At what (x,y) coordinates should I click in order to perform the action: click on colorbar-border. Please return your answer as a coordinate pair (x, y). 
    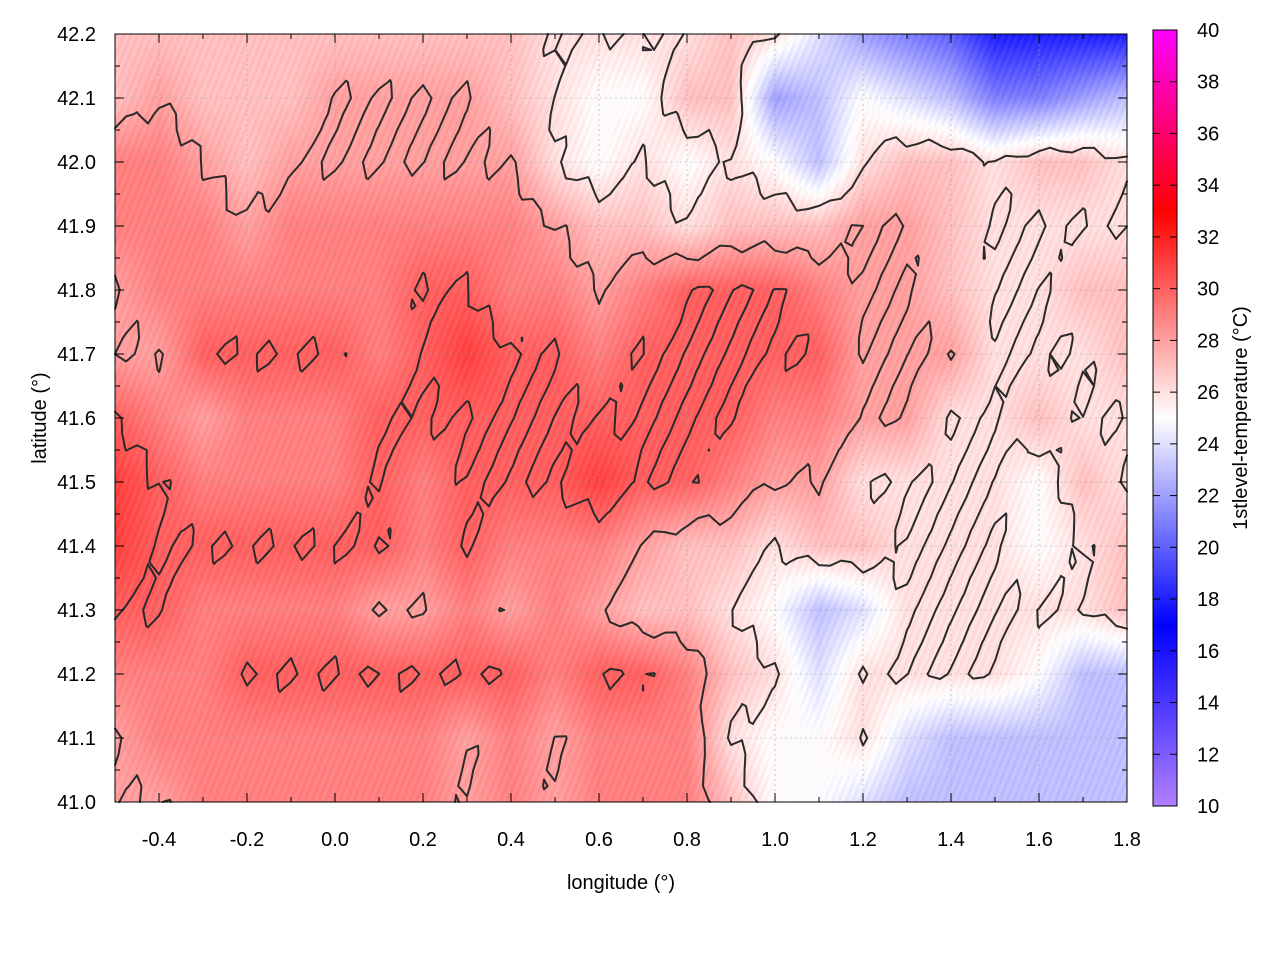
    Looking at the image, I should click on (1165, 418).